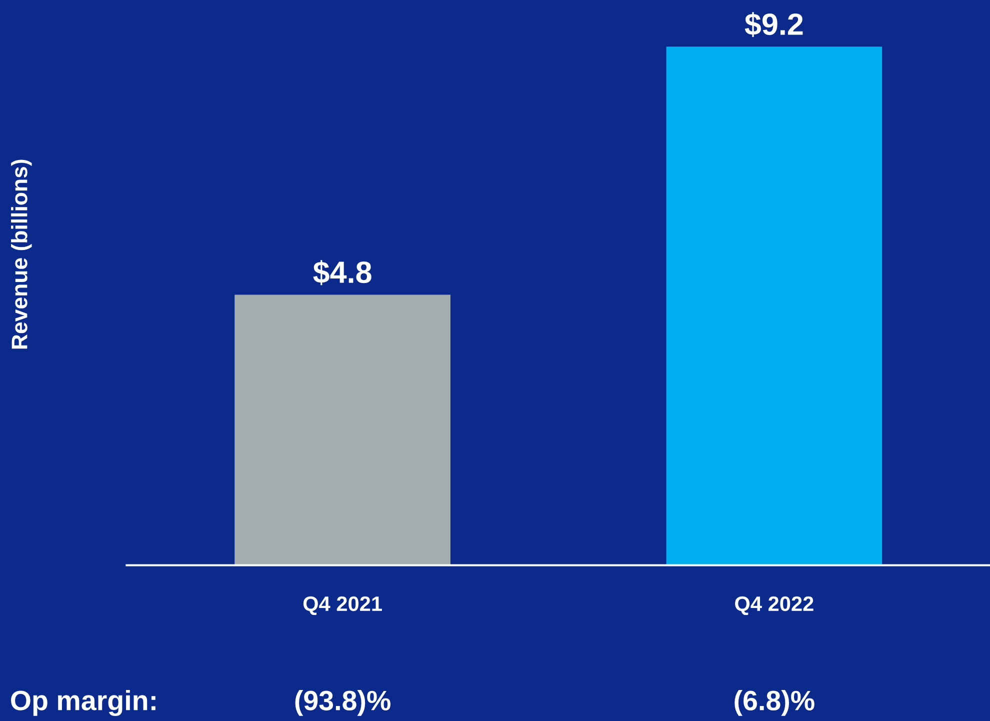 This screenshot has width=990, height=721. Describe the element at coordinates (21, 254) in the screenshot. I see `y-axis-title: Revenue (billions)` at that location.